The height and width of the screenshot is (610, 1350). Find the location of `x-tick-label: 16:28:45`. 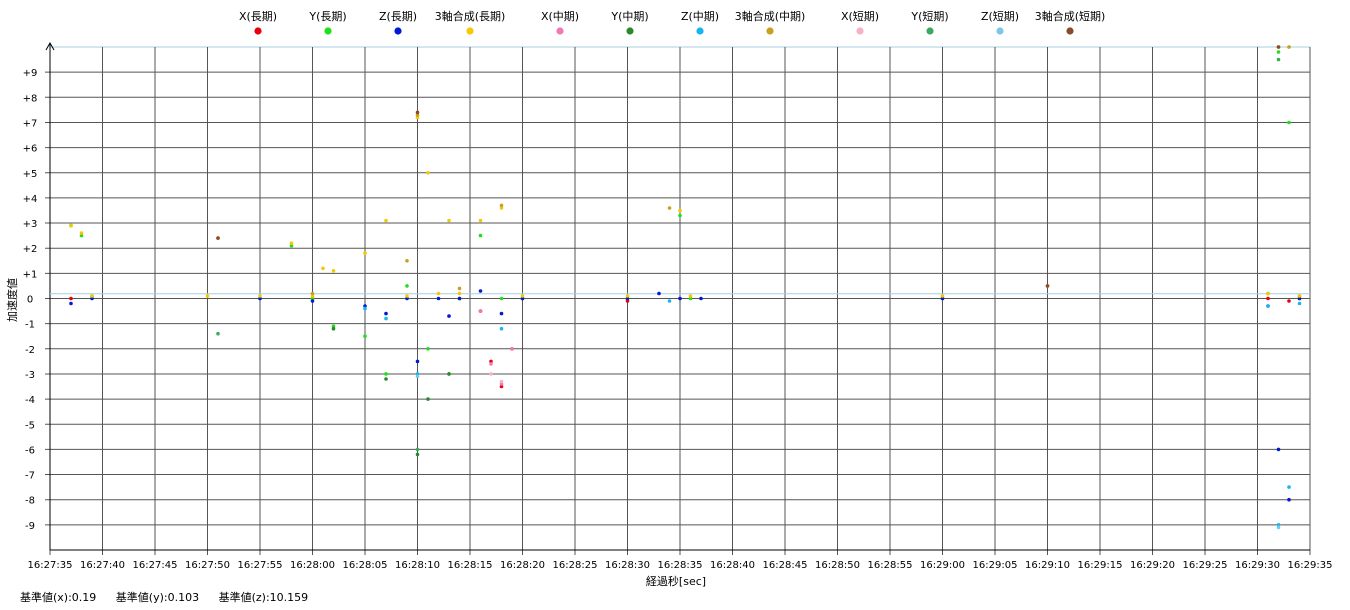

x-tick-label: 16:28:45 is located at coordinates (785, 565).